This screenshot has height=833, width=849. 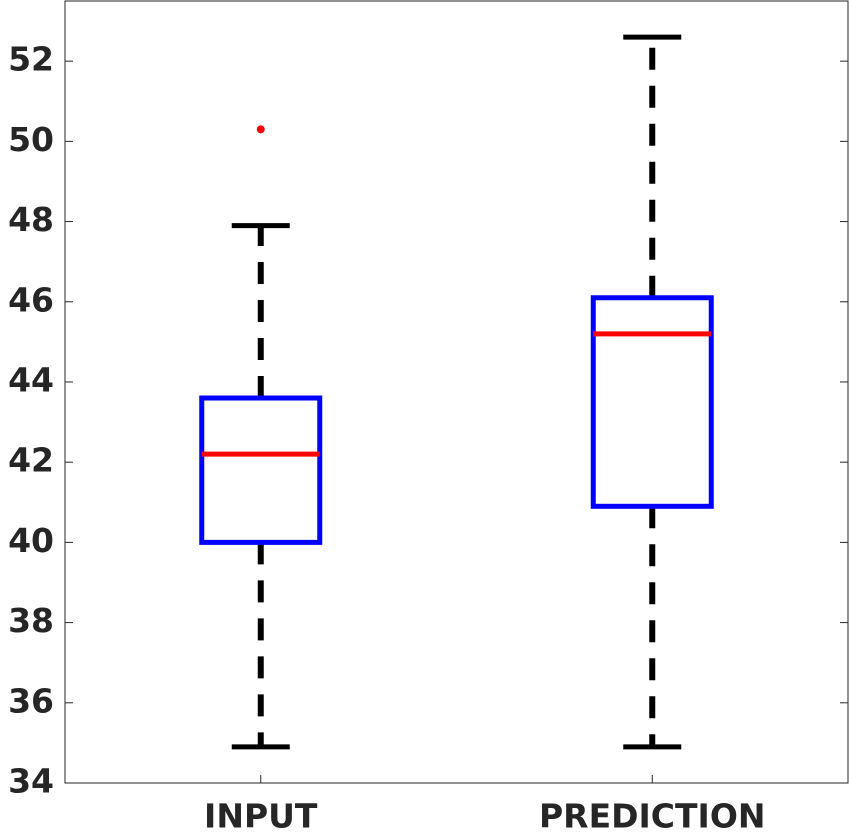 I want to click on outlier, so click(x=260, y=129).